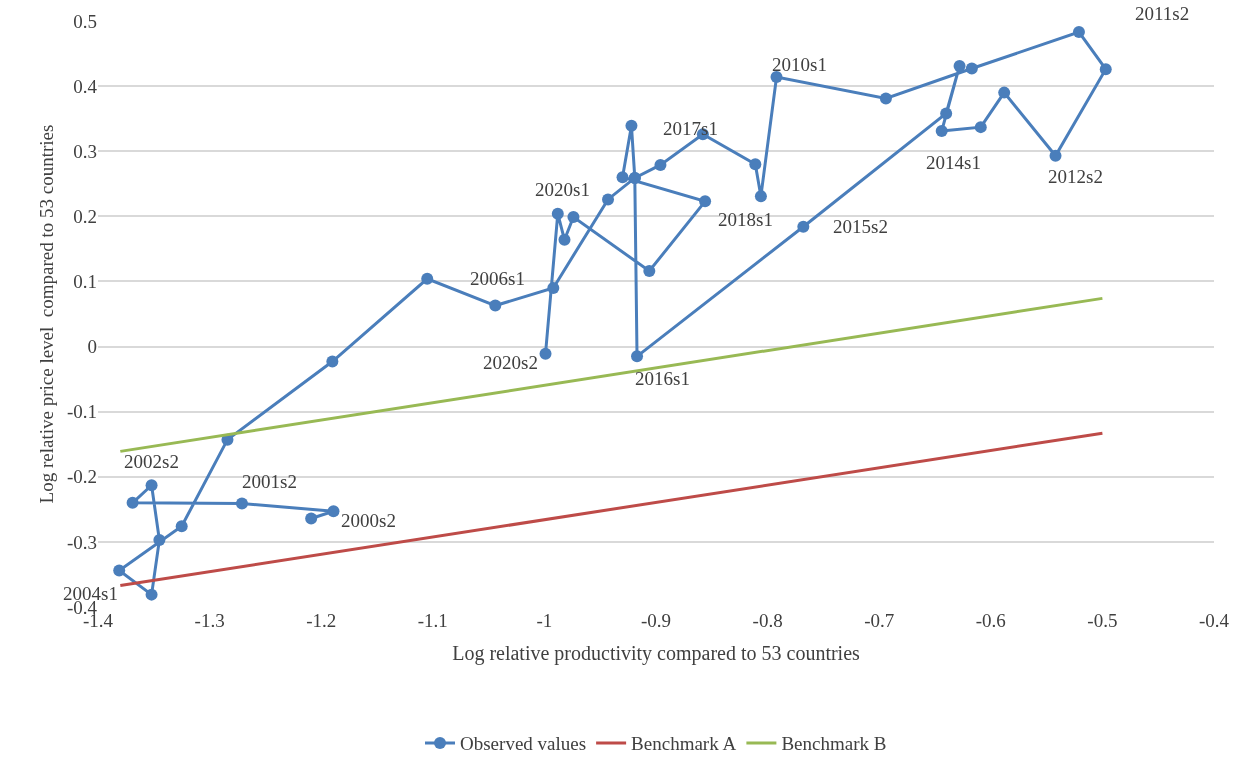  I want to click on y-tick-label: 0.2, so click(85, 216).